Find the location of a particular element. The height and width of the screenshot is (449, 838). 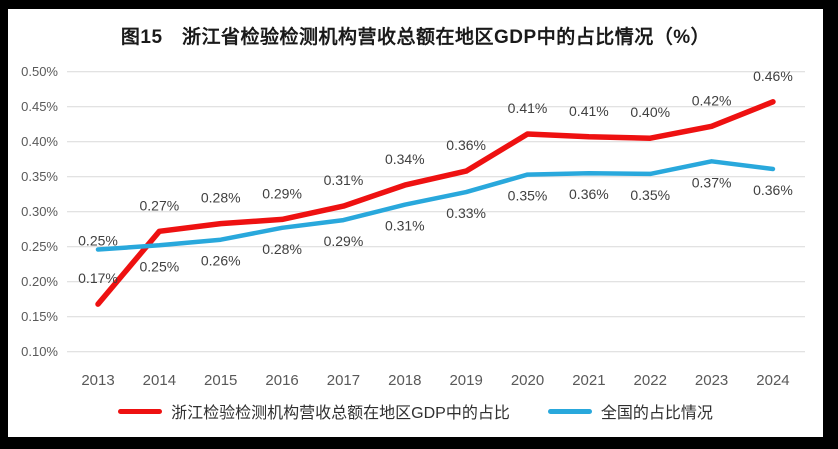

x-axis-label: 2014 is located at coordinates (159, 380).